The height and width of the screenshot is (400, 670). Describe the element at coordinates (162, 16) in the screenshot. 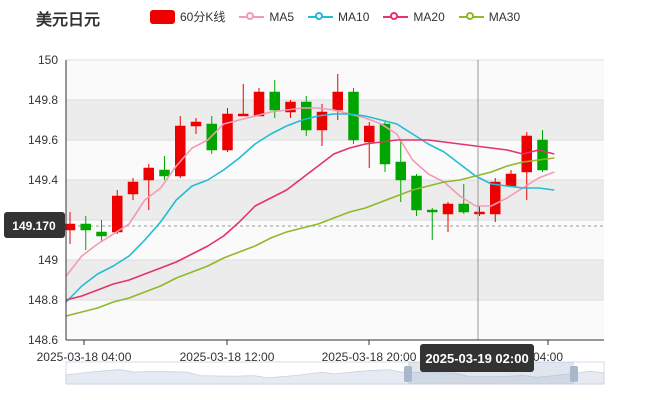

I see `legend-swatch-kline` at that location.